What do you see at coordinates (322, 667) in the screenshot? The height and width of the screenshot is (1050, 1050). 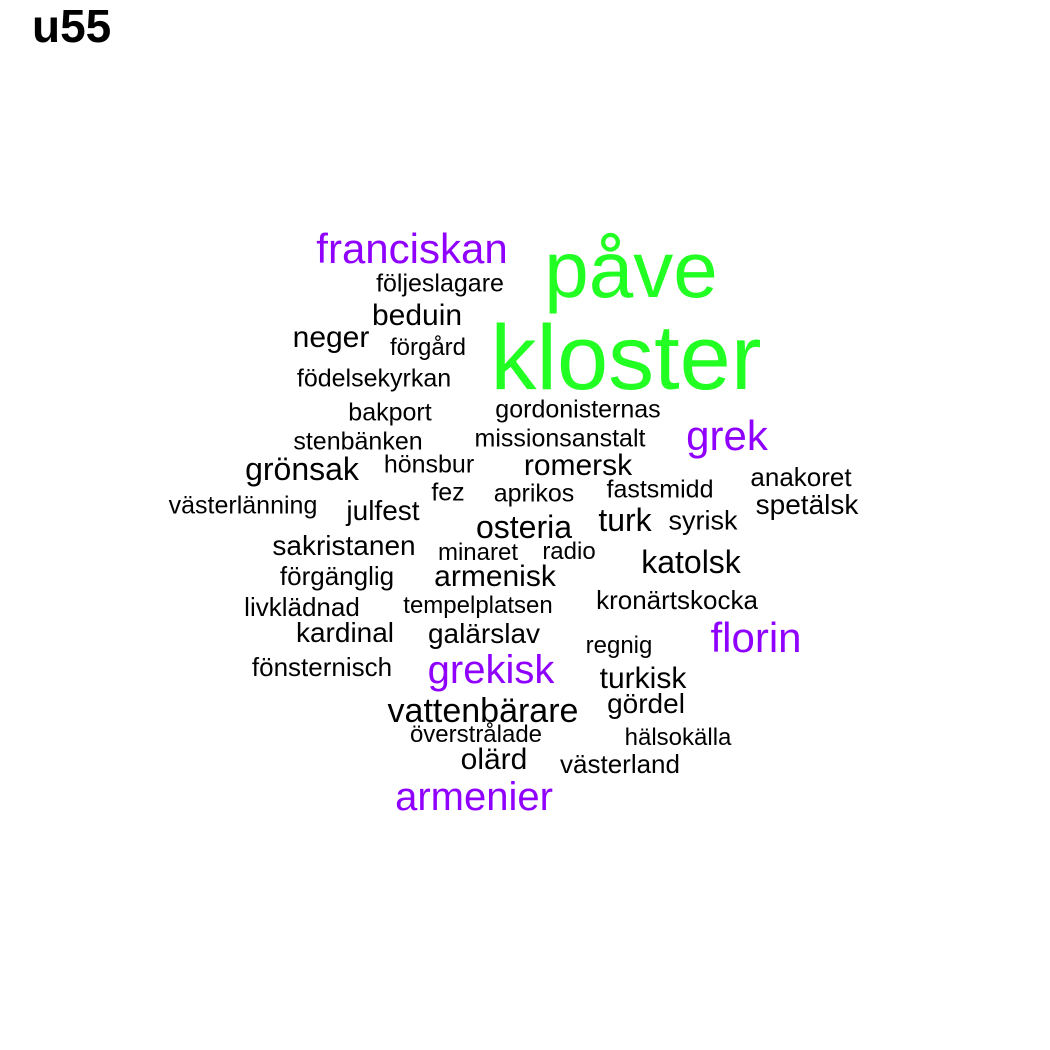 I see `word-fonsternisch: fönsternisch` at bounding box center [322, 667].